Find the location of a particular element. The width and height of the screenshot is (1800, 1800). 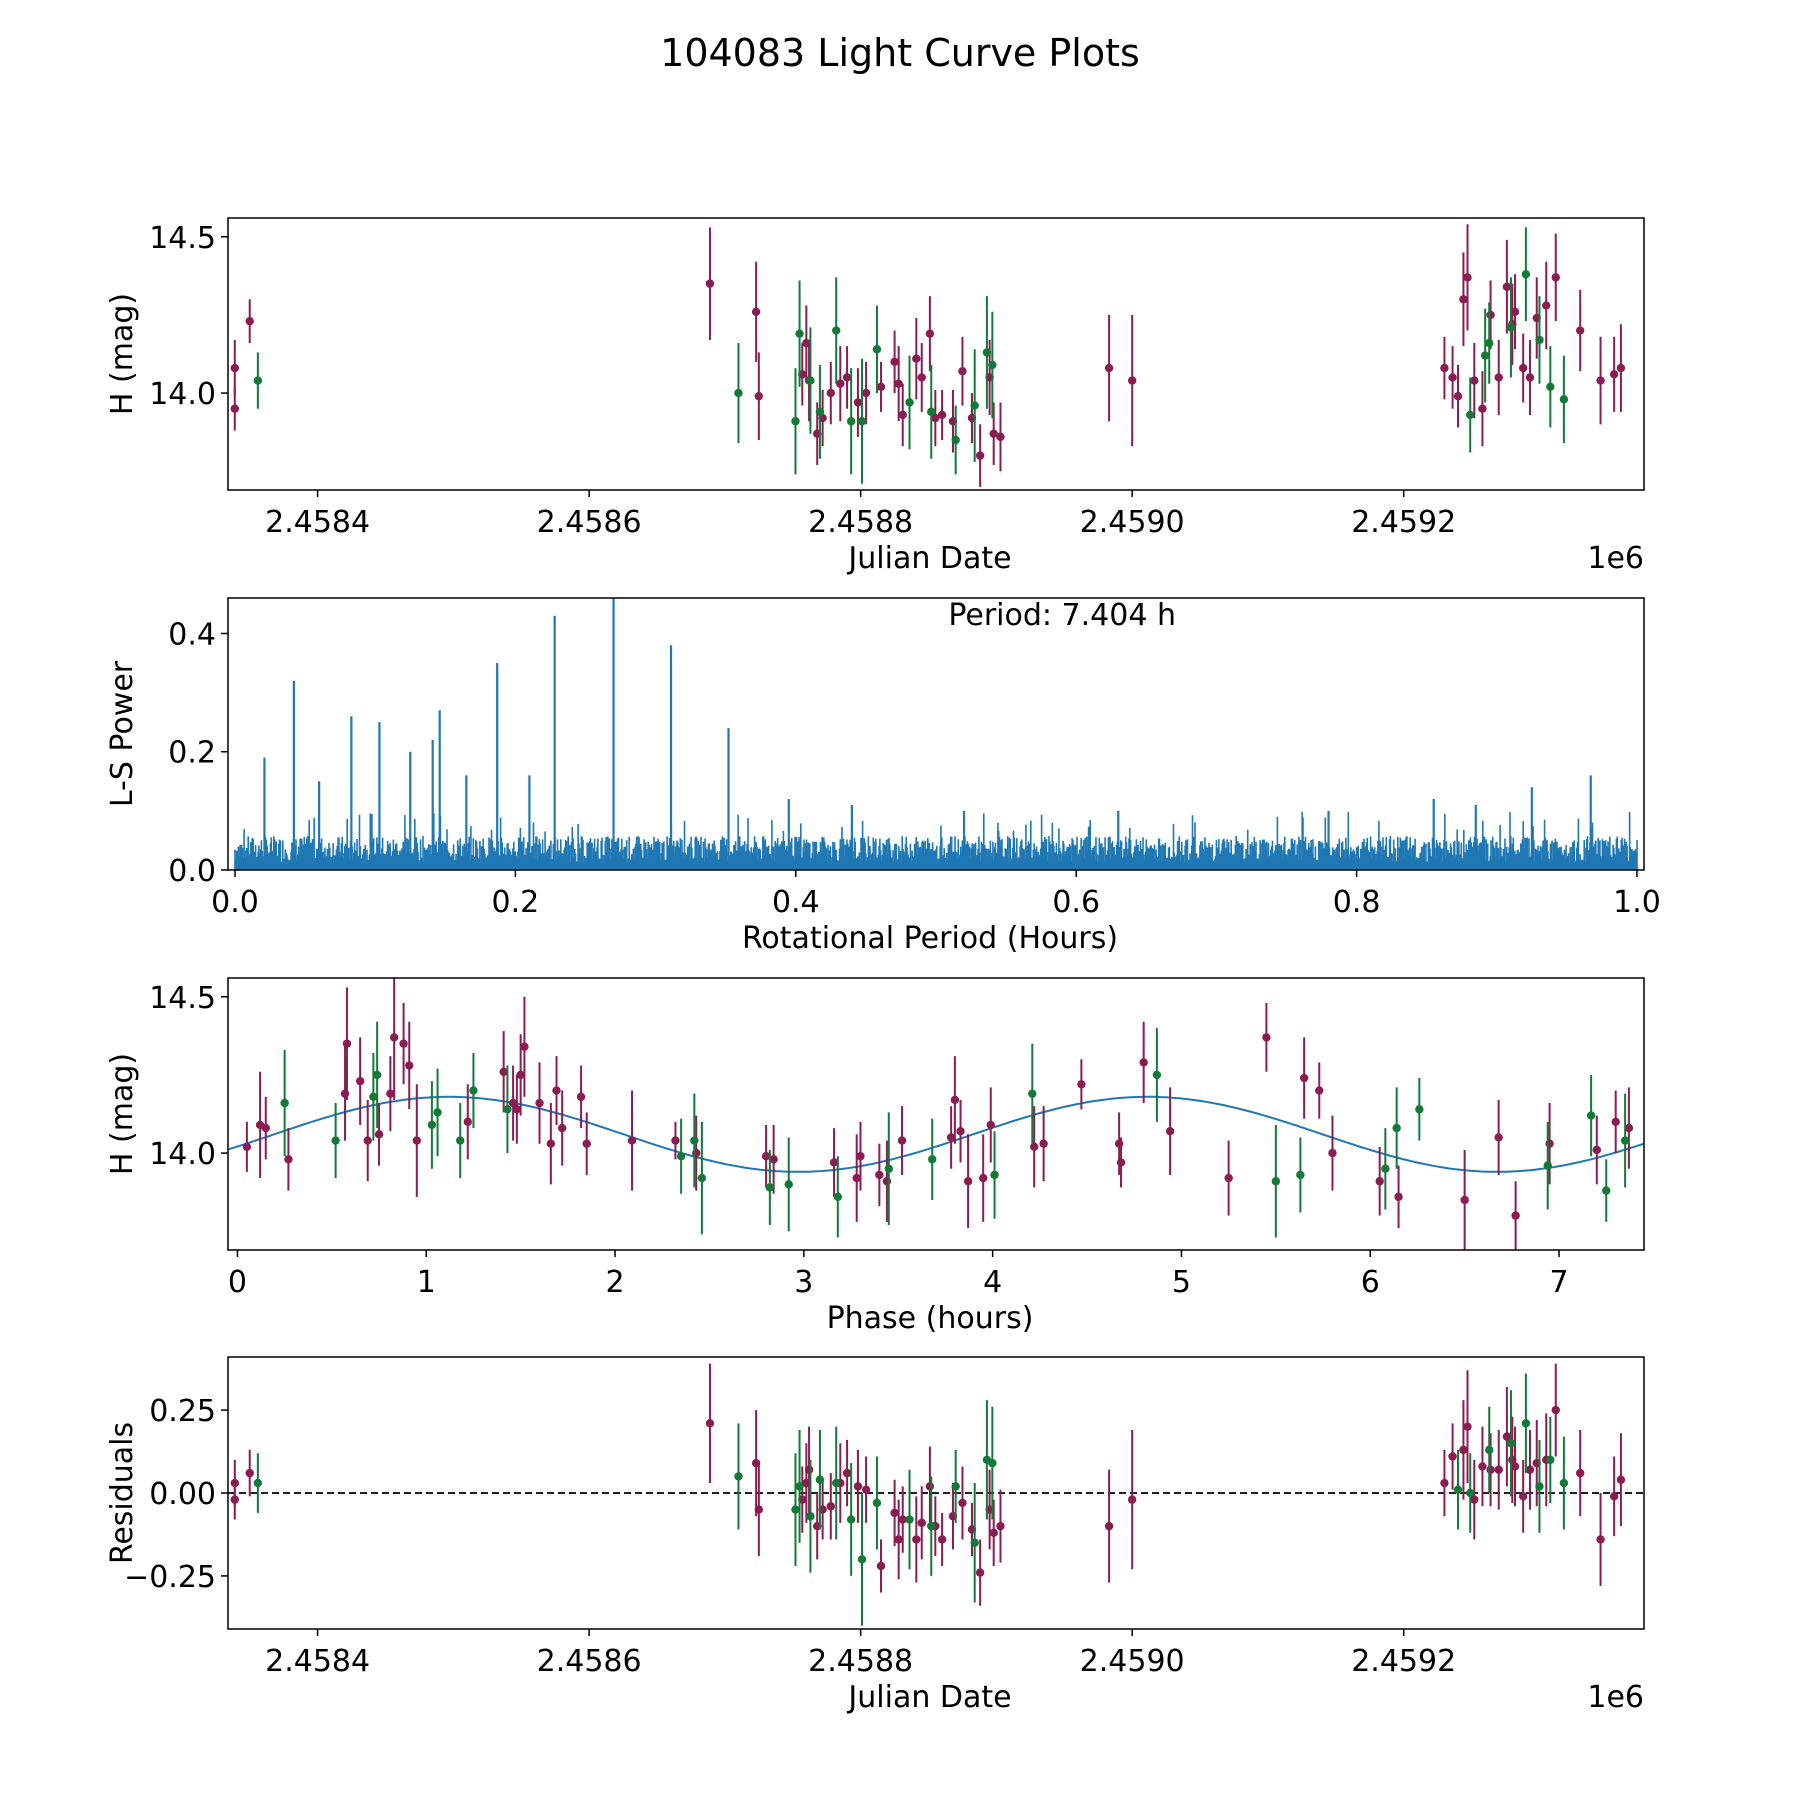

x-tick-label: 2 is located at coordinates (614, 1282).